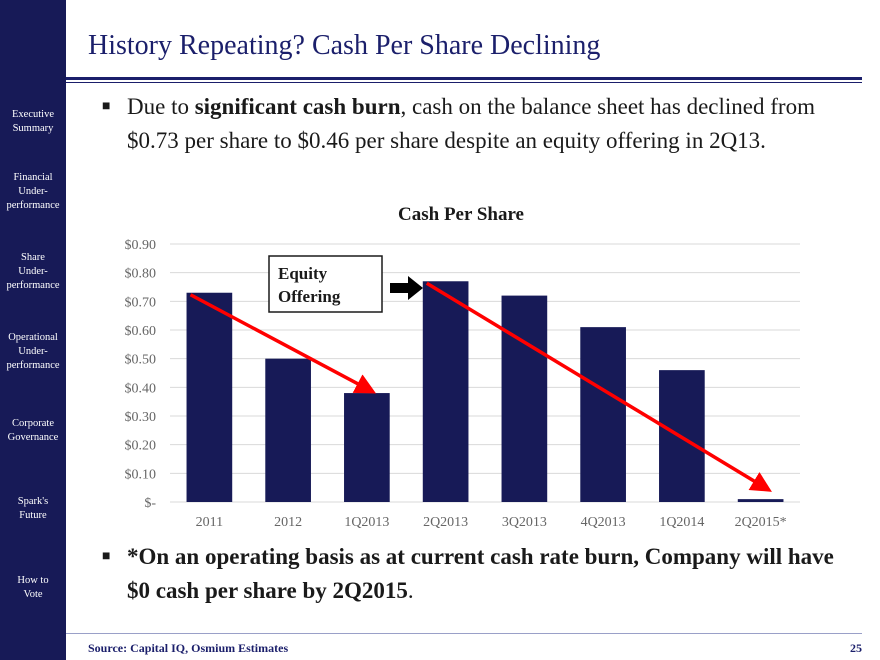 Image resolution: width=880 pixels, height=660 pixels. What do you see at coordinates (33, 122) in the screenshot?
I see `sidebar-item-executive-summary: Executive Summary` at bounding box center [33, 122].